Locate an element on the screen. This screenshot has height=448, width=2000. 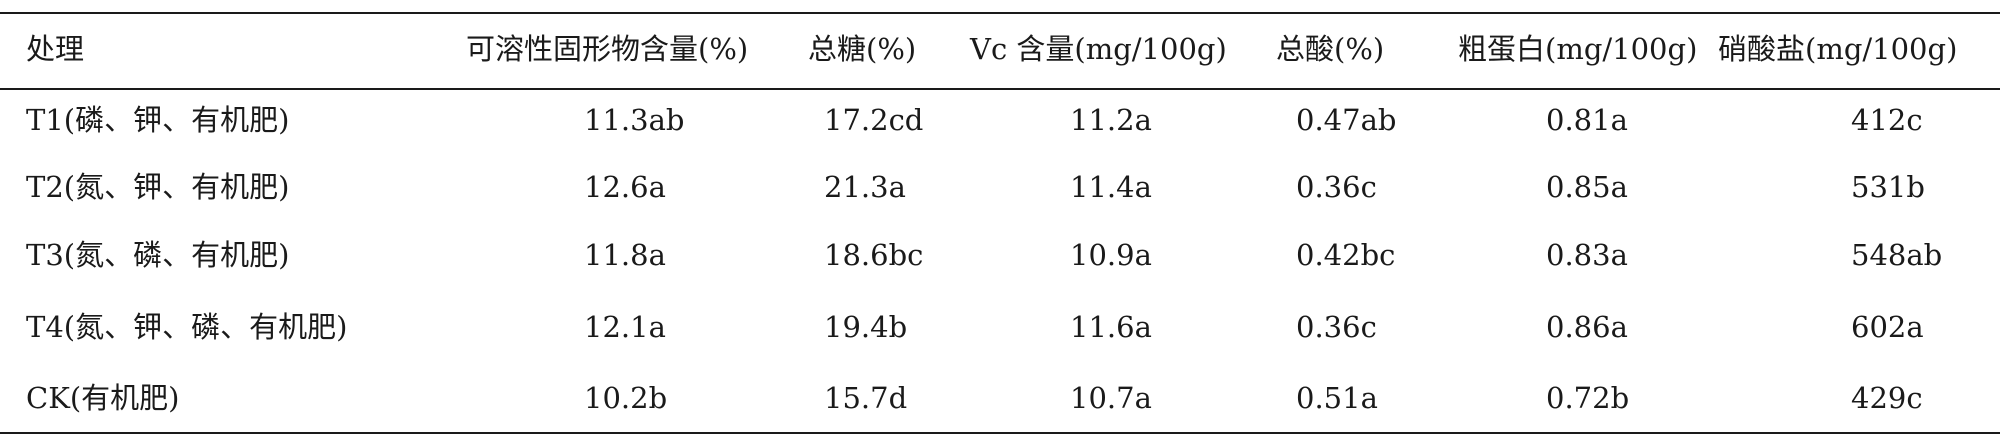
cell-nitrate: 531b is located at coordinates (1888, 187).